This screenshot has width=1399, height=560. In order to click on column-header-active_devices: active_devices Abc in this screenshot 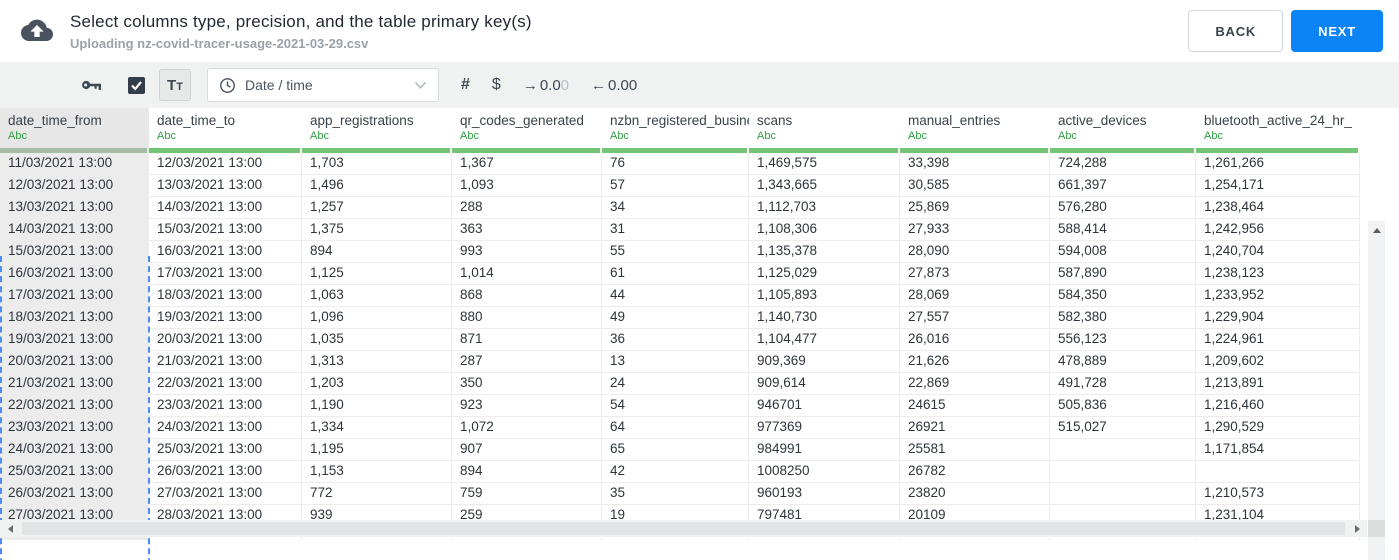, I will do `click(1123, 130)`.